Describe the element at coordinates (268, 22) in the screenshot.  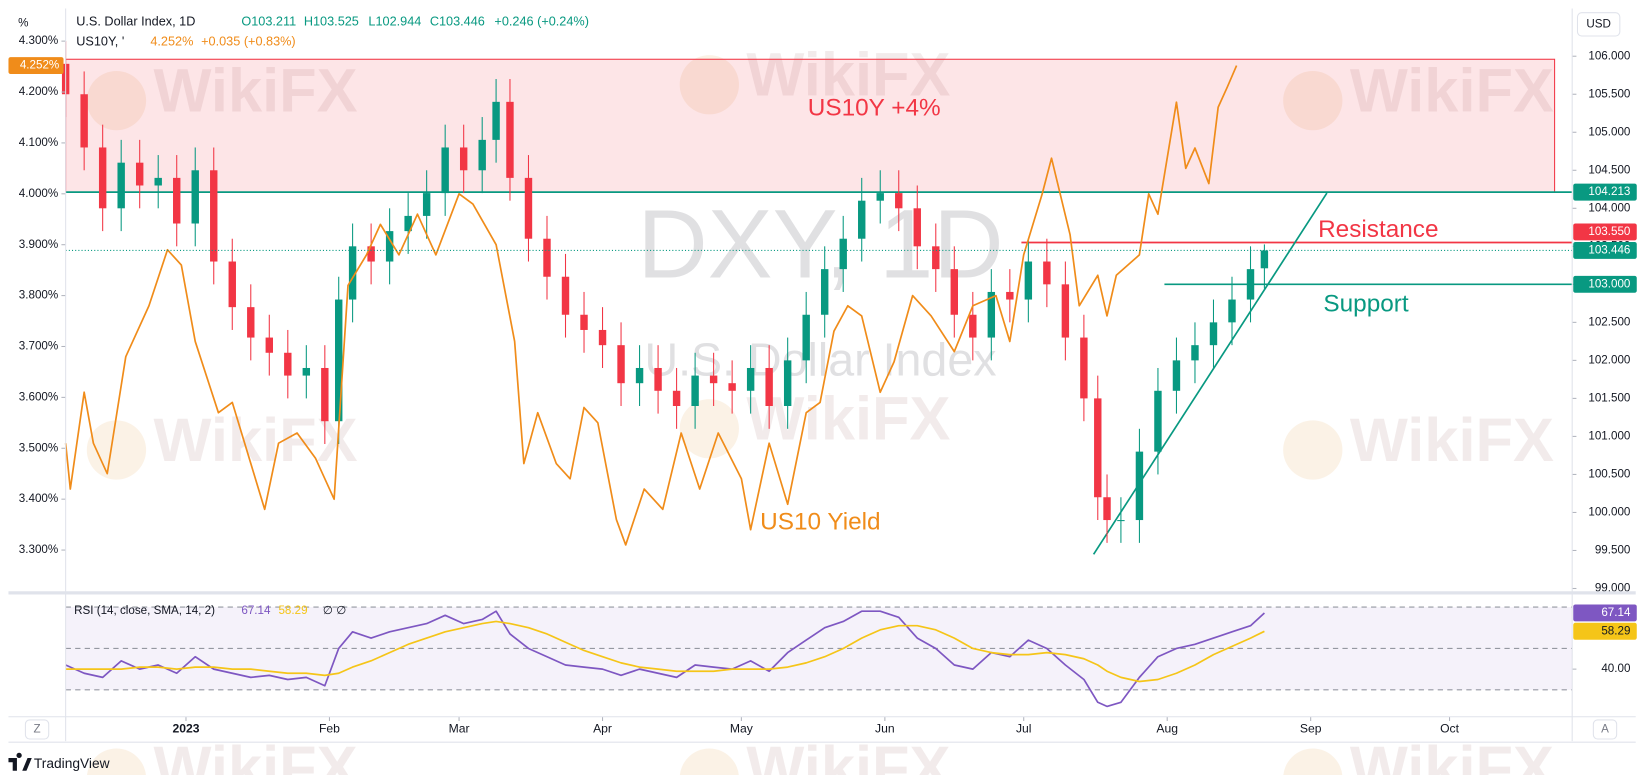
I see `header-open: O103.211` at that location.